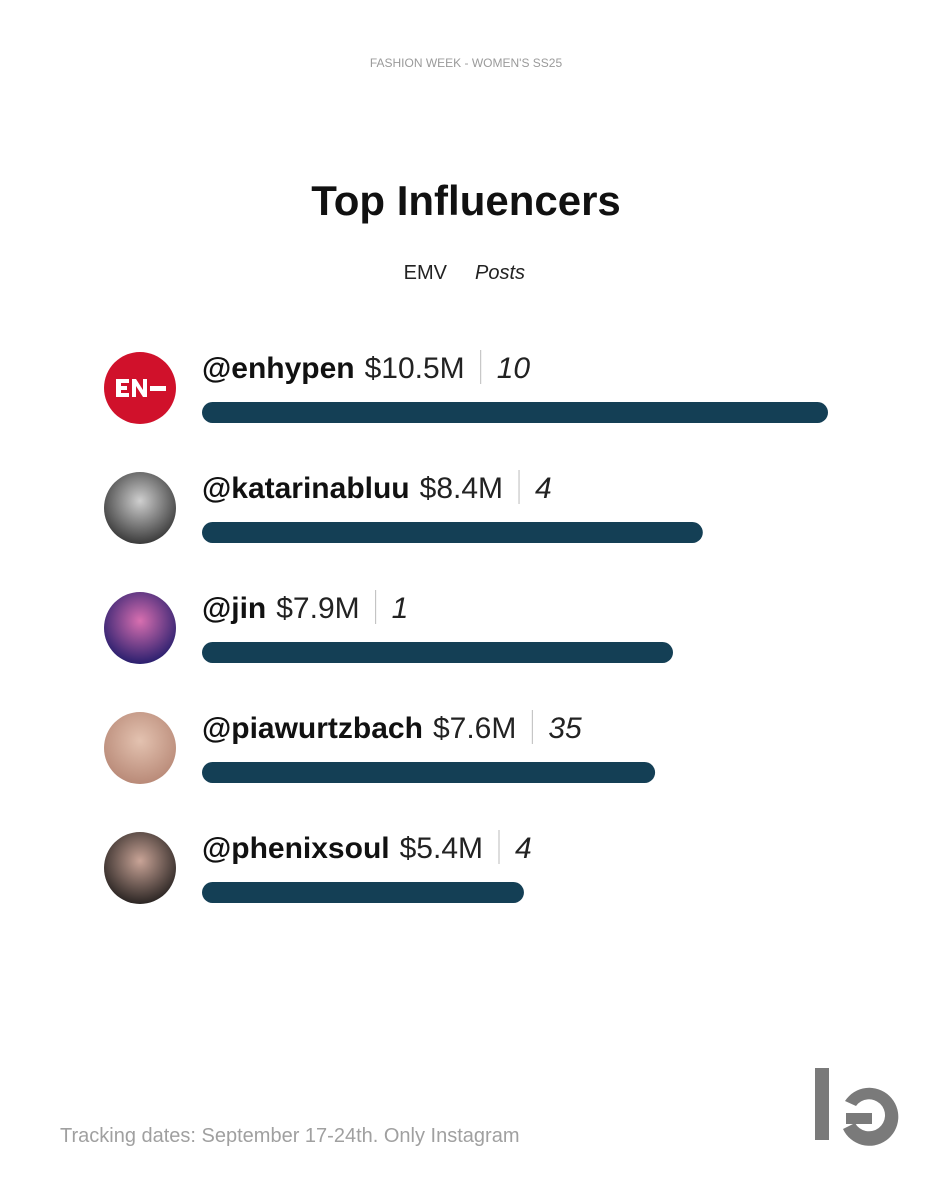 The height and width of the screenshot is (1200, 933). I want to click on posts-label: 10, so click(514, 368).